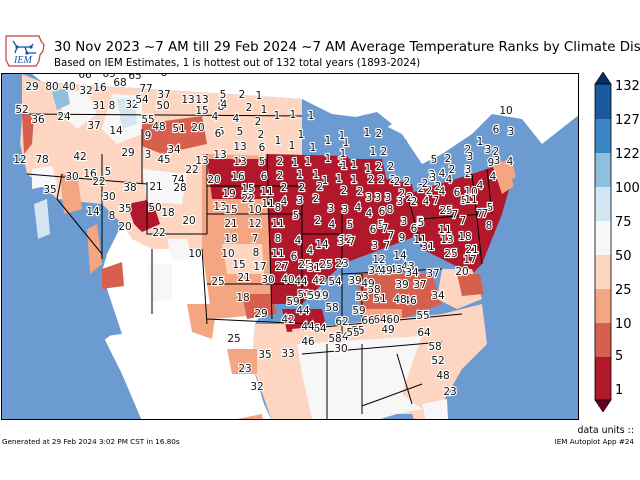 This screenshot has height=480, width=640. Describe the element at coordinates (471, 250) in the screenshot. I see `district-rank-label: 21` at that location.